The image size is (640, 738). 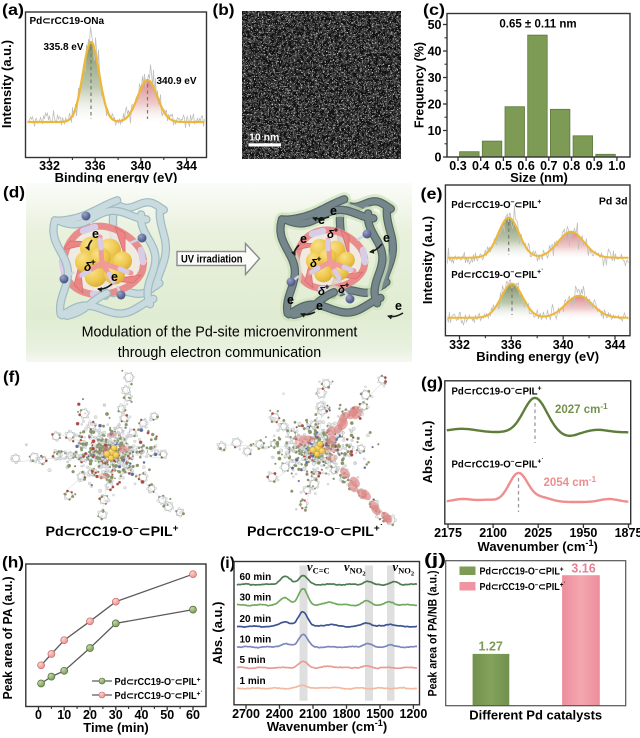 What do you see at coordinates (64, 47) in the screenshot?
I see `svg-text: 335.8 eV` at bounding box center [64, 47].